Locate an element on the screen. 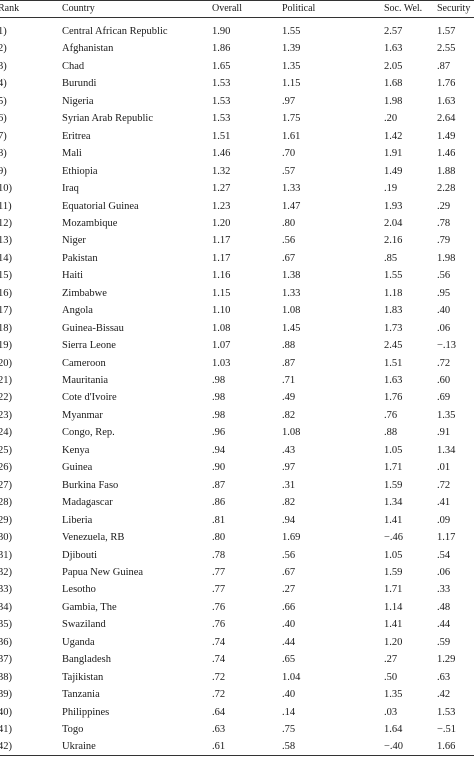 This screenshot has width=474, height=757. cell-overall: .63 is located at coordinates (219, 729).